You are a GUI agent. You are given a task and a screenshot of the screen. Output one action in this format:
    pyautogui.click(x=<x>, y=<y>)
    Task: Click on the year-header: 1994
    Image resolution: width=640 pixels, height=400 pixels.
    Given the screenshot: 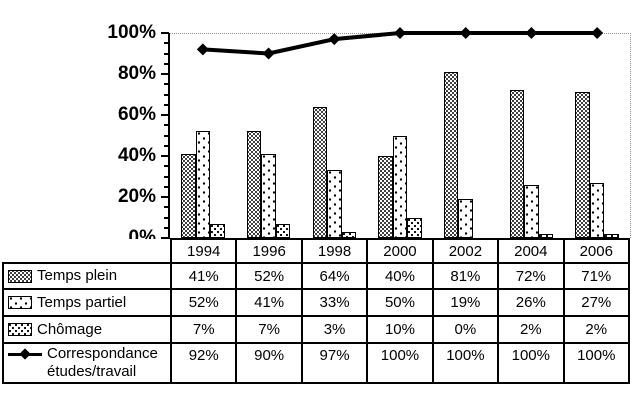 What is the action you would take?
    pyautogui.click(x=203, y=251)
    